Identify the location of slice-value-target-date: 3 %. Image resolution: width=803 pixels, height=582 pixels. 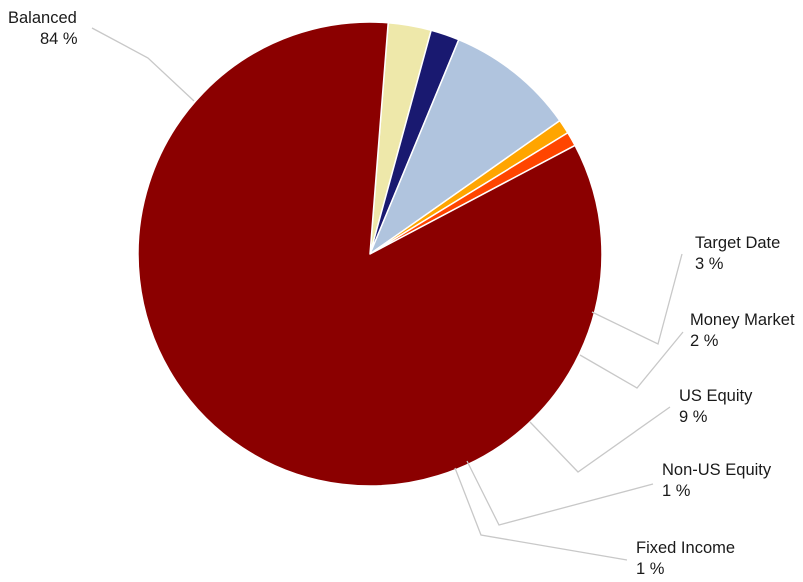
(709, 264).